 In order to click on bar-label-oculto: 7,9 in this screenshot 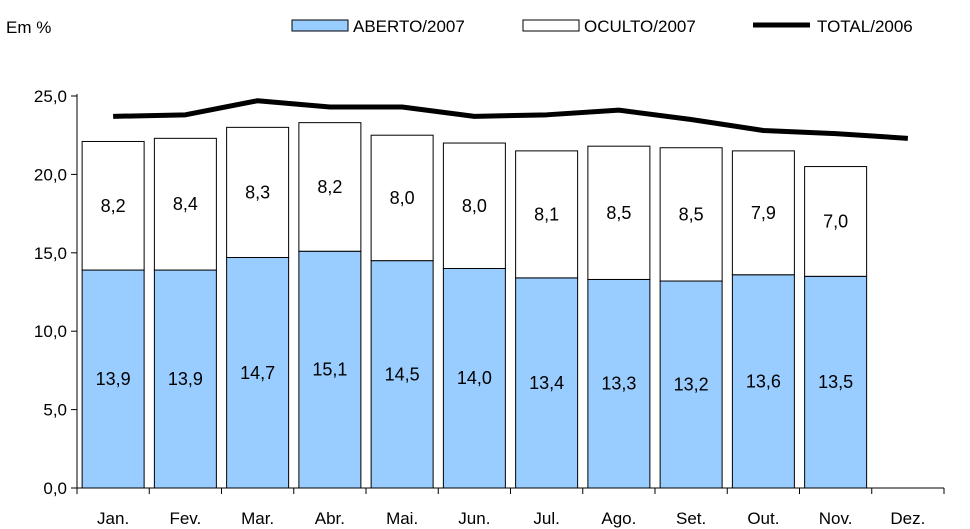, I will do `click(763, 213)`.